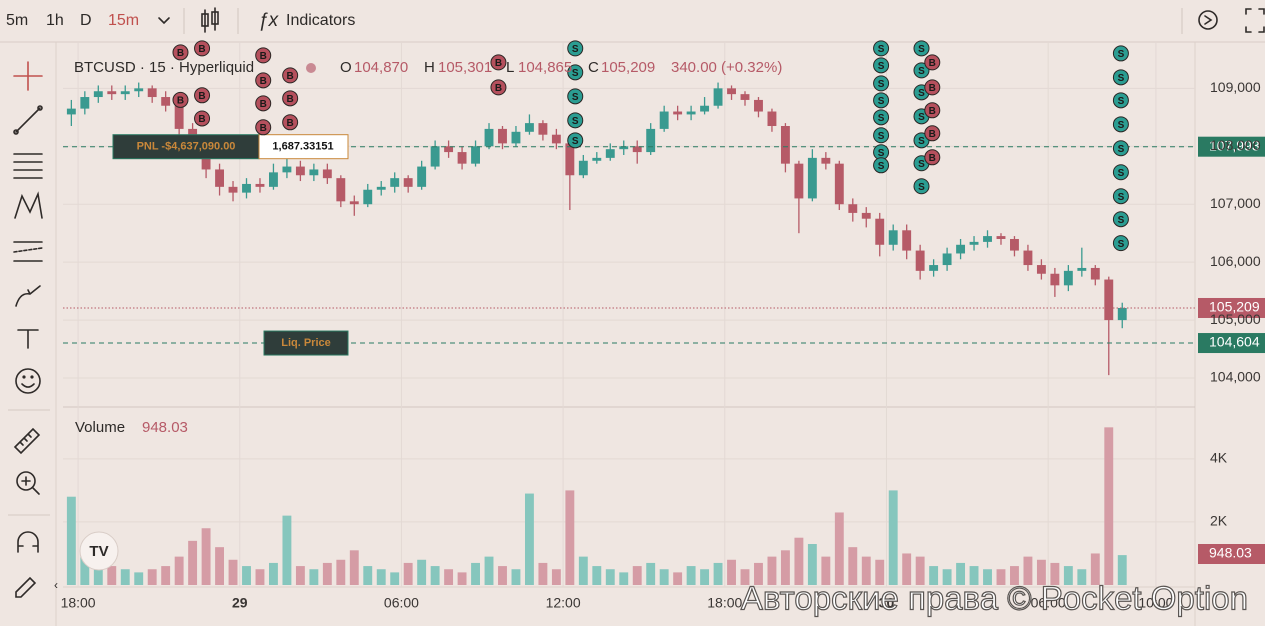 The image size is (1265, 626). Describe the element at coordinates (28, 483) in the screenshot. I see `zoom-tool` at that location.